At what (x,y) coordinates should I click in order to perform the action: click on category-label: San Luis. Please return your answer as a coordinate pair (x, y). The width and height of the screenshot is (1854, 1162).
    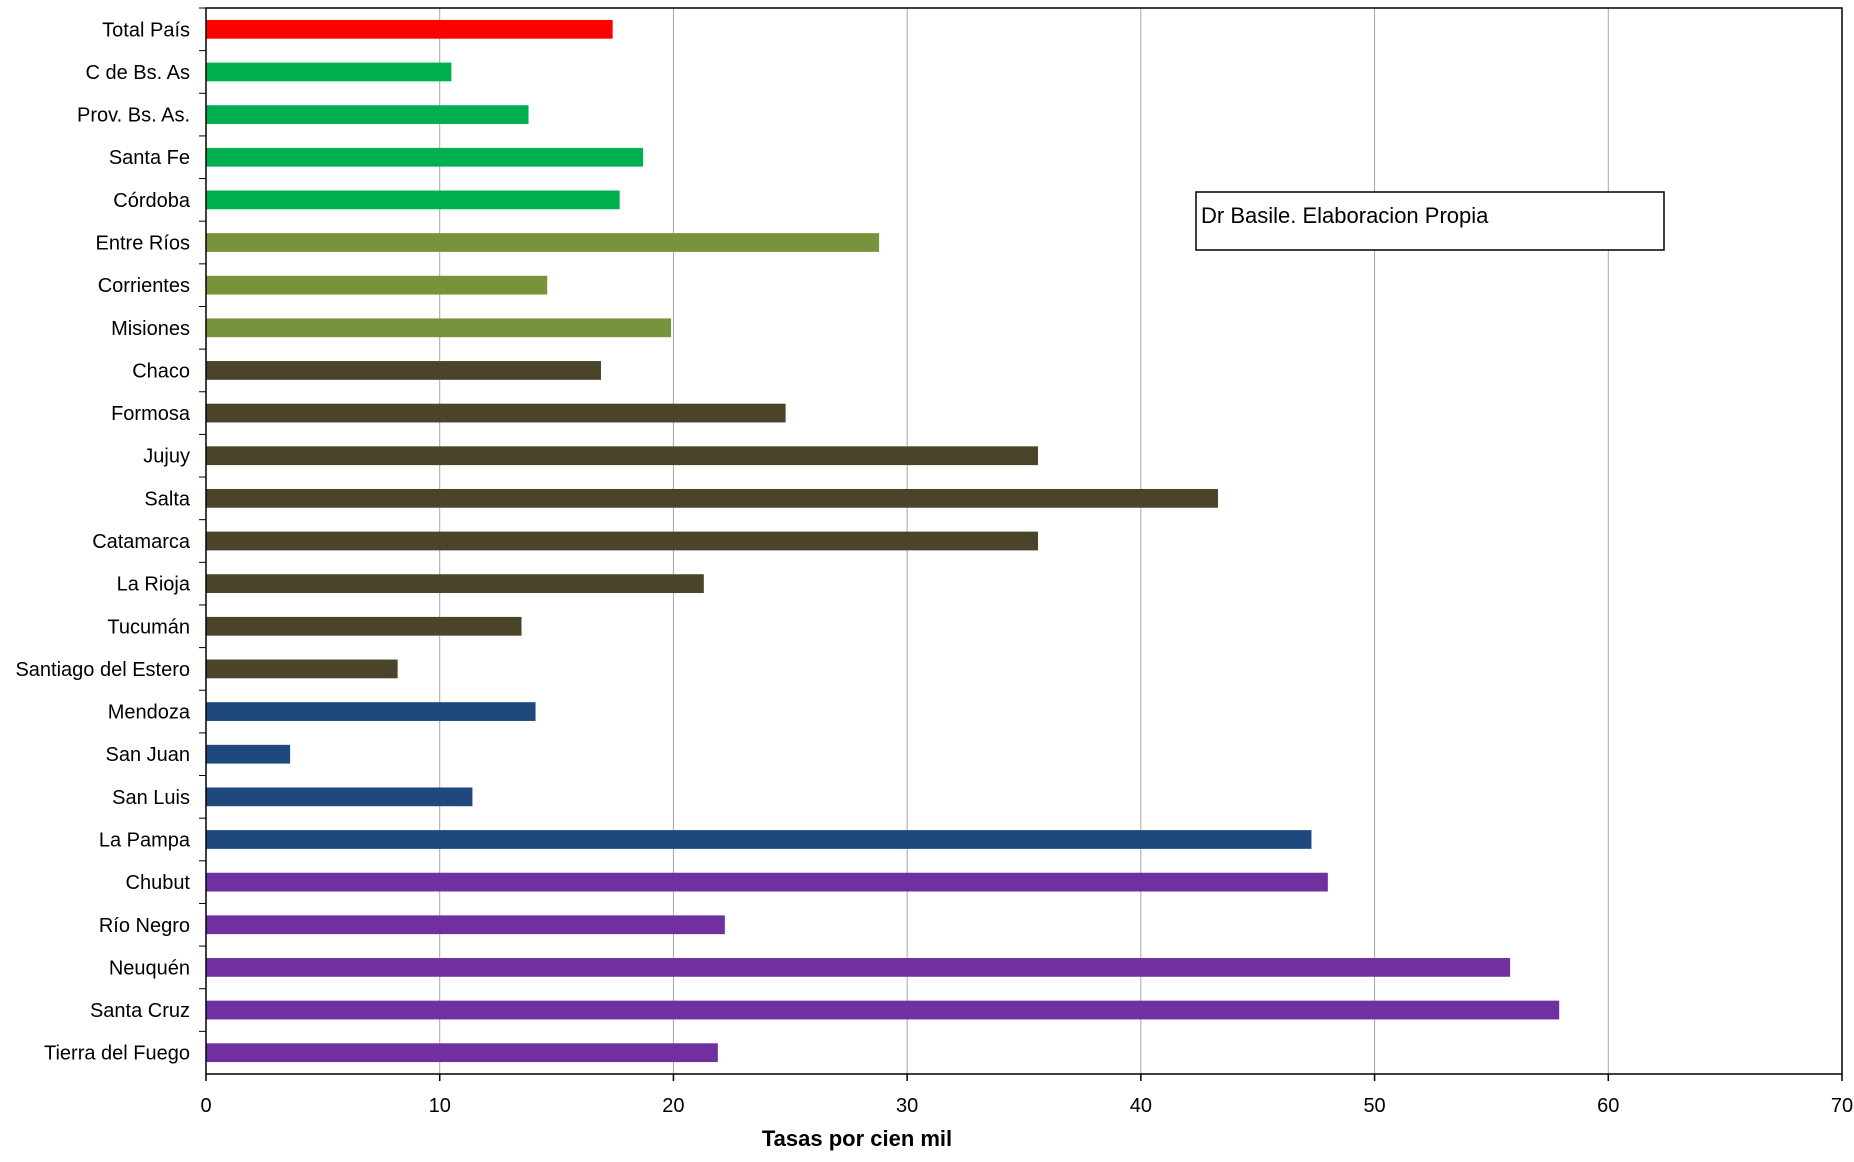
    Looking at the image, I should click on (151, 798).